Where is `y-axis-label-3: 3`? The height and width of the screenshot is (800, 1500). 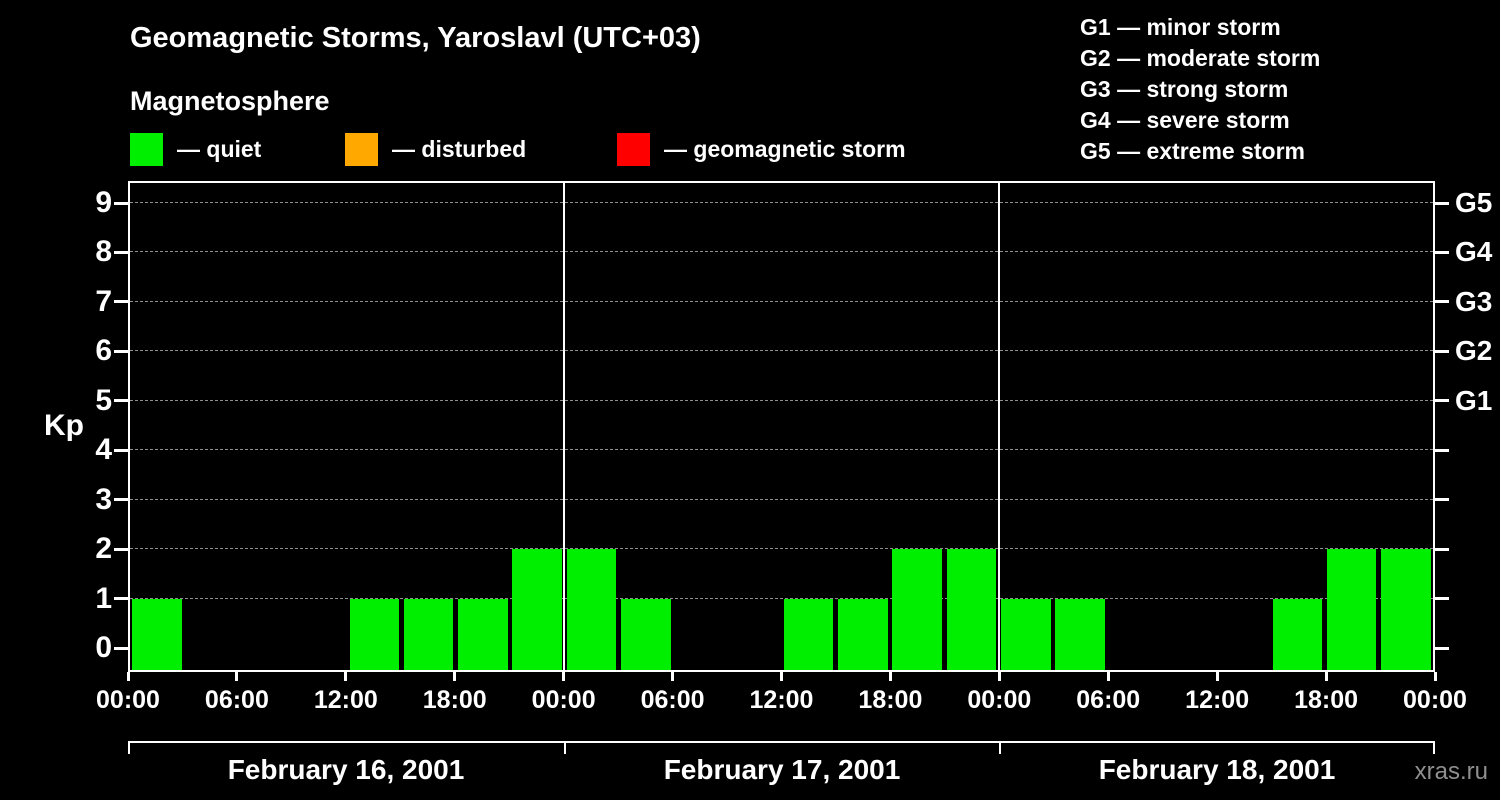 y-axis-label-3: 3 is located at coordinates (103, 499).